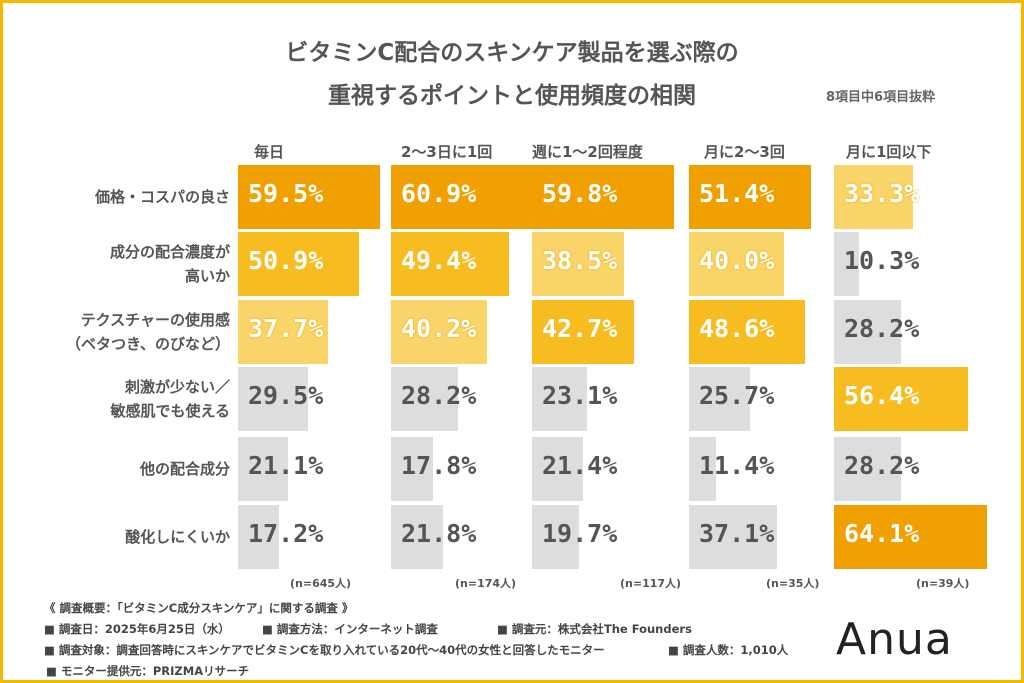 The height and width of the screenshot is (683, 1024). Describe the element at coordinates (321, 583) in the screenshot. I see `sample-size: (n=645人)` at that location.